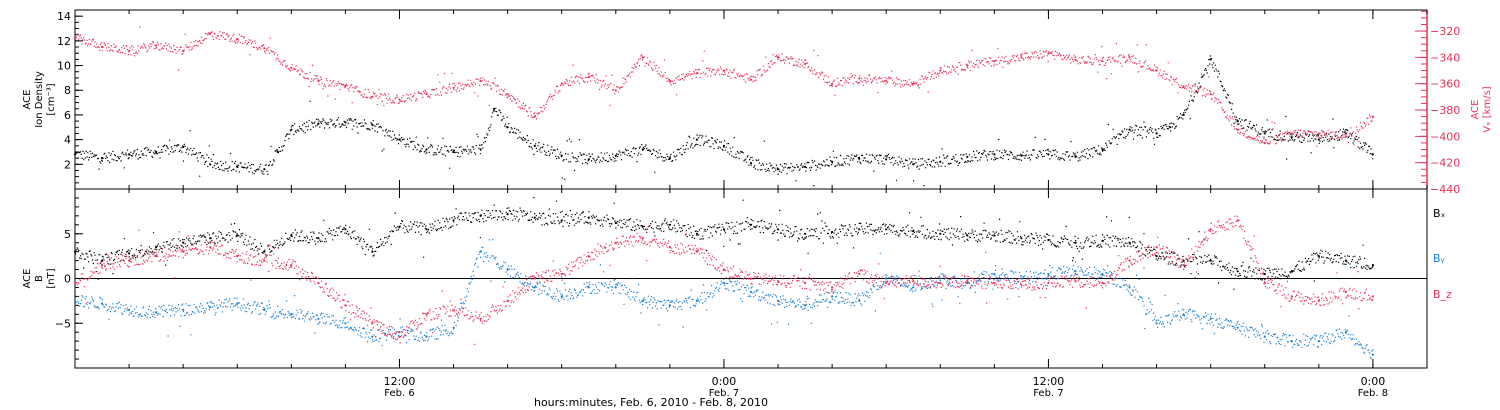 This screenshot has width=1500, height=410. I want to click on x-tick-date: Feb. 8, so click(1373, 393).